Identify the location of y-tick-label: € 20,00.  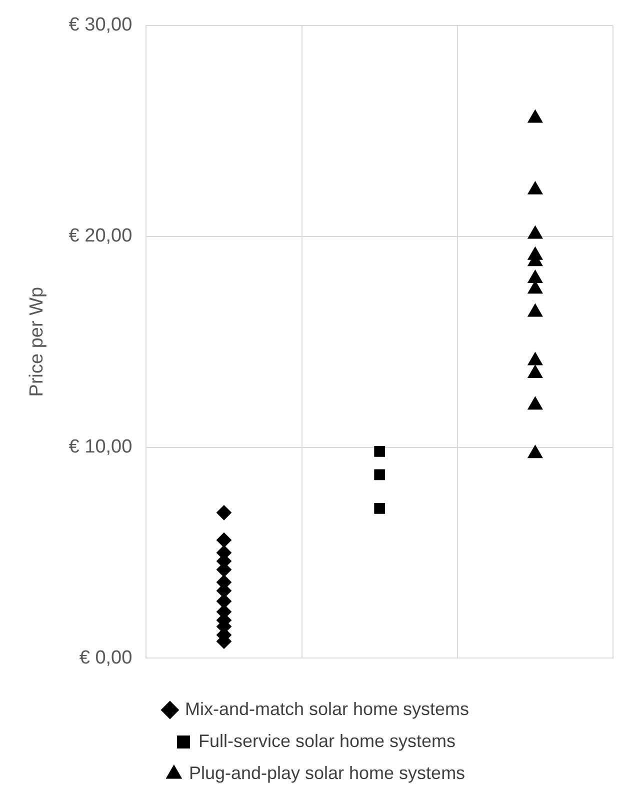
(100, 236).